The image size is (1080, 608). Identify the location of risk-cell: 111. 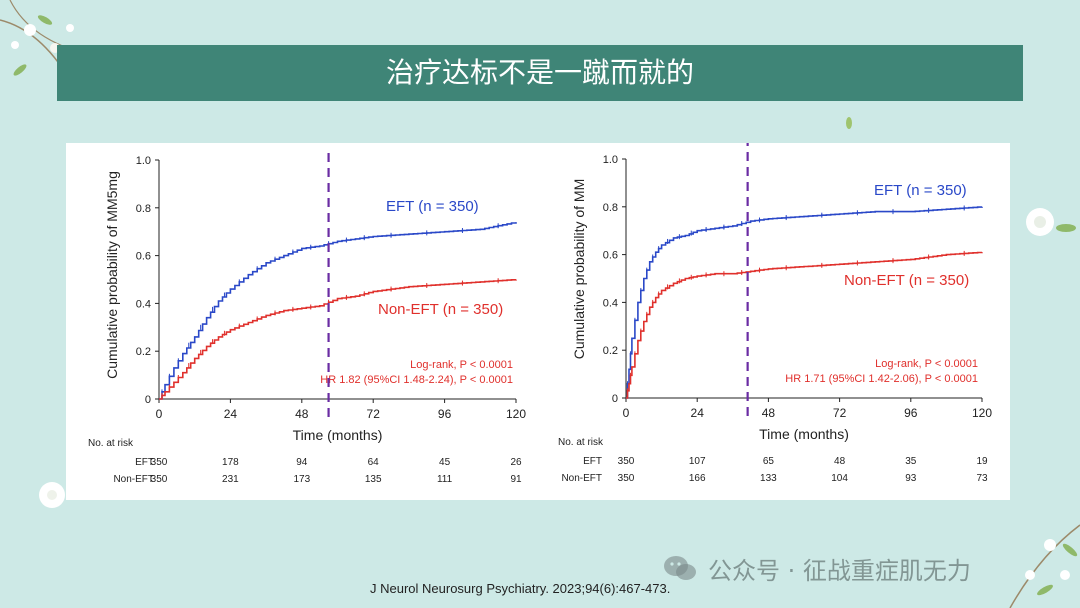
(445, 479).